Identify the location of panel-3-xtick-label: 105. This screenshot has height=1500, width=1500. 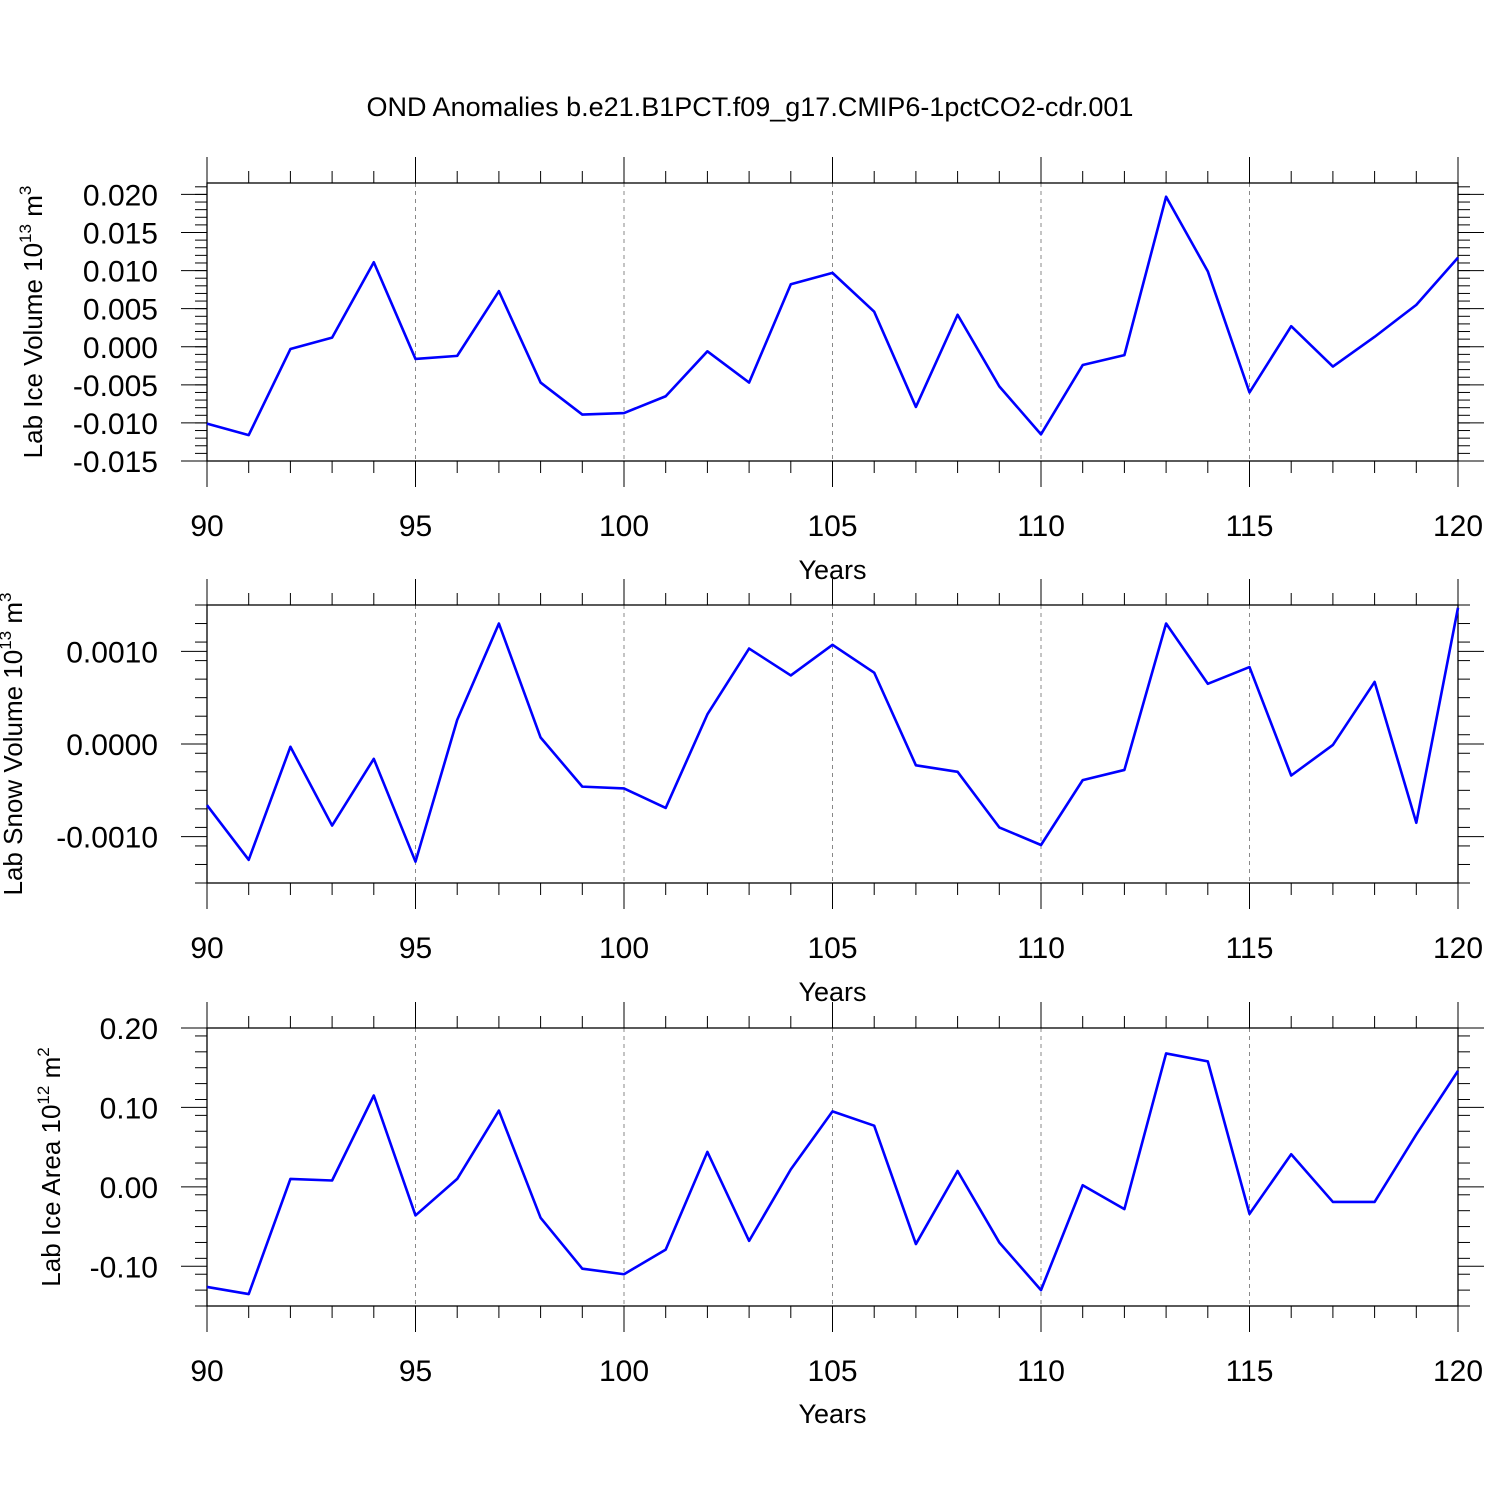
(832, 1371).